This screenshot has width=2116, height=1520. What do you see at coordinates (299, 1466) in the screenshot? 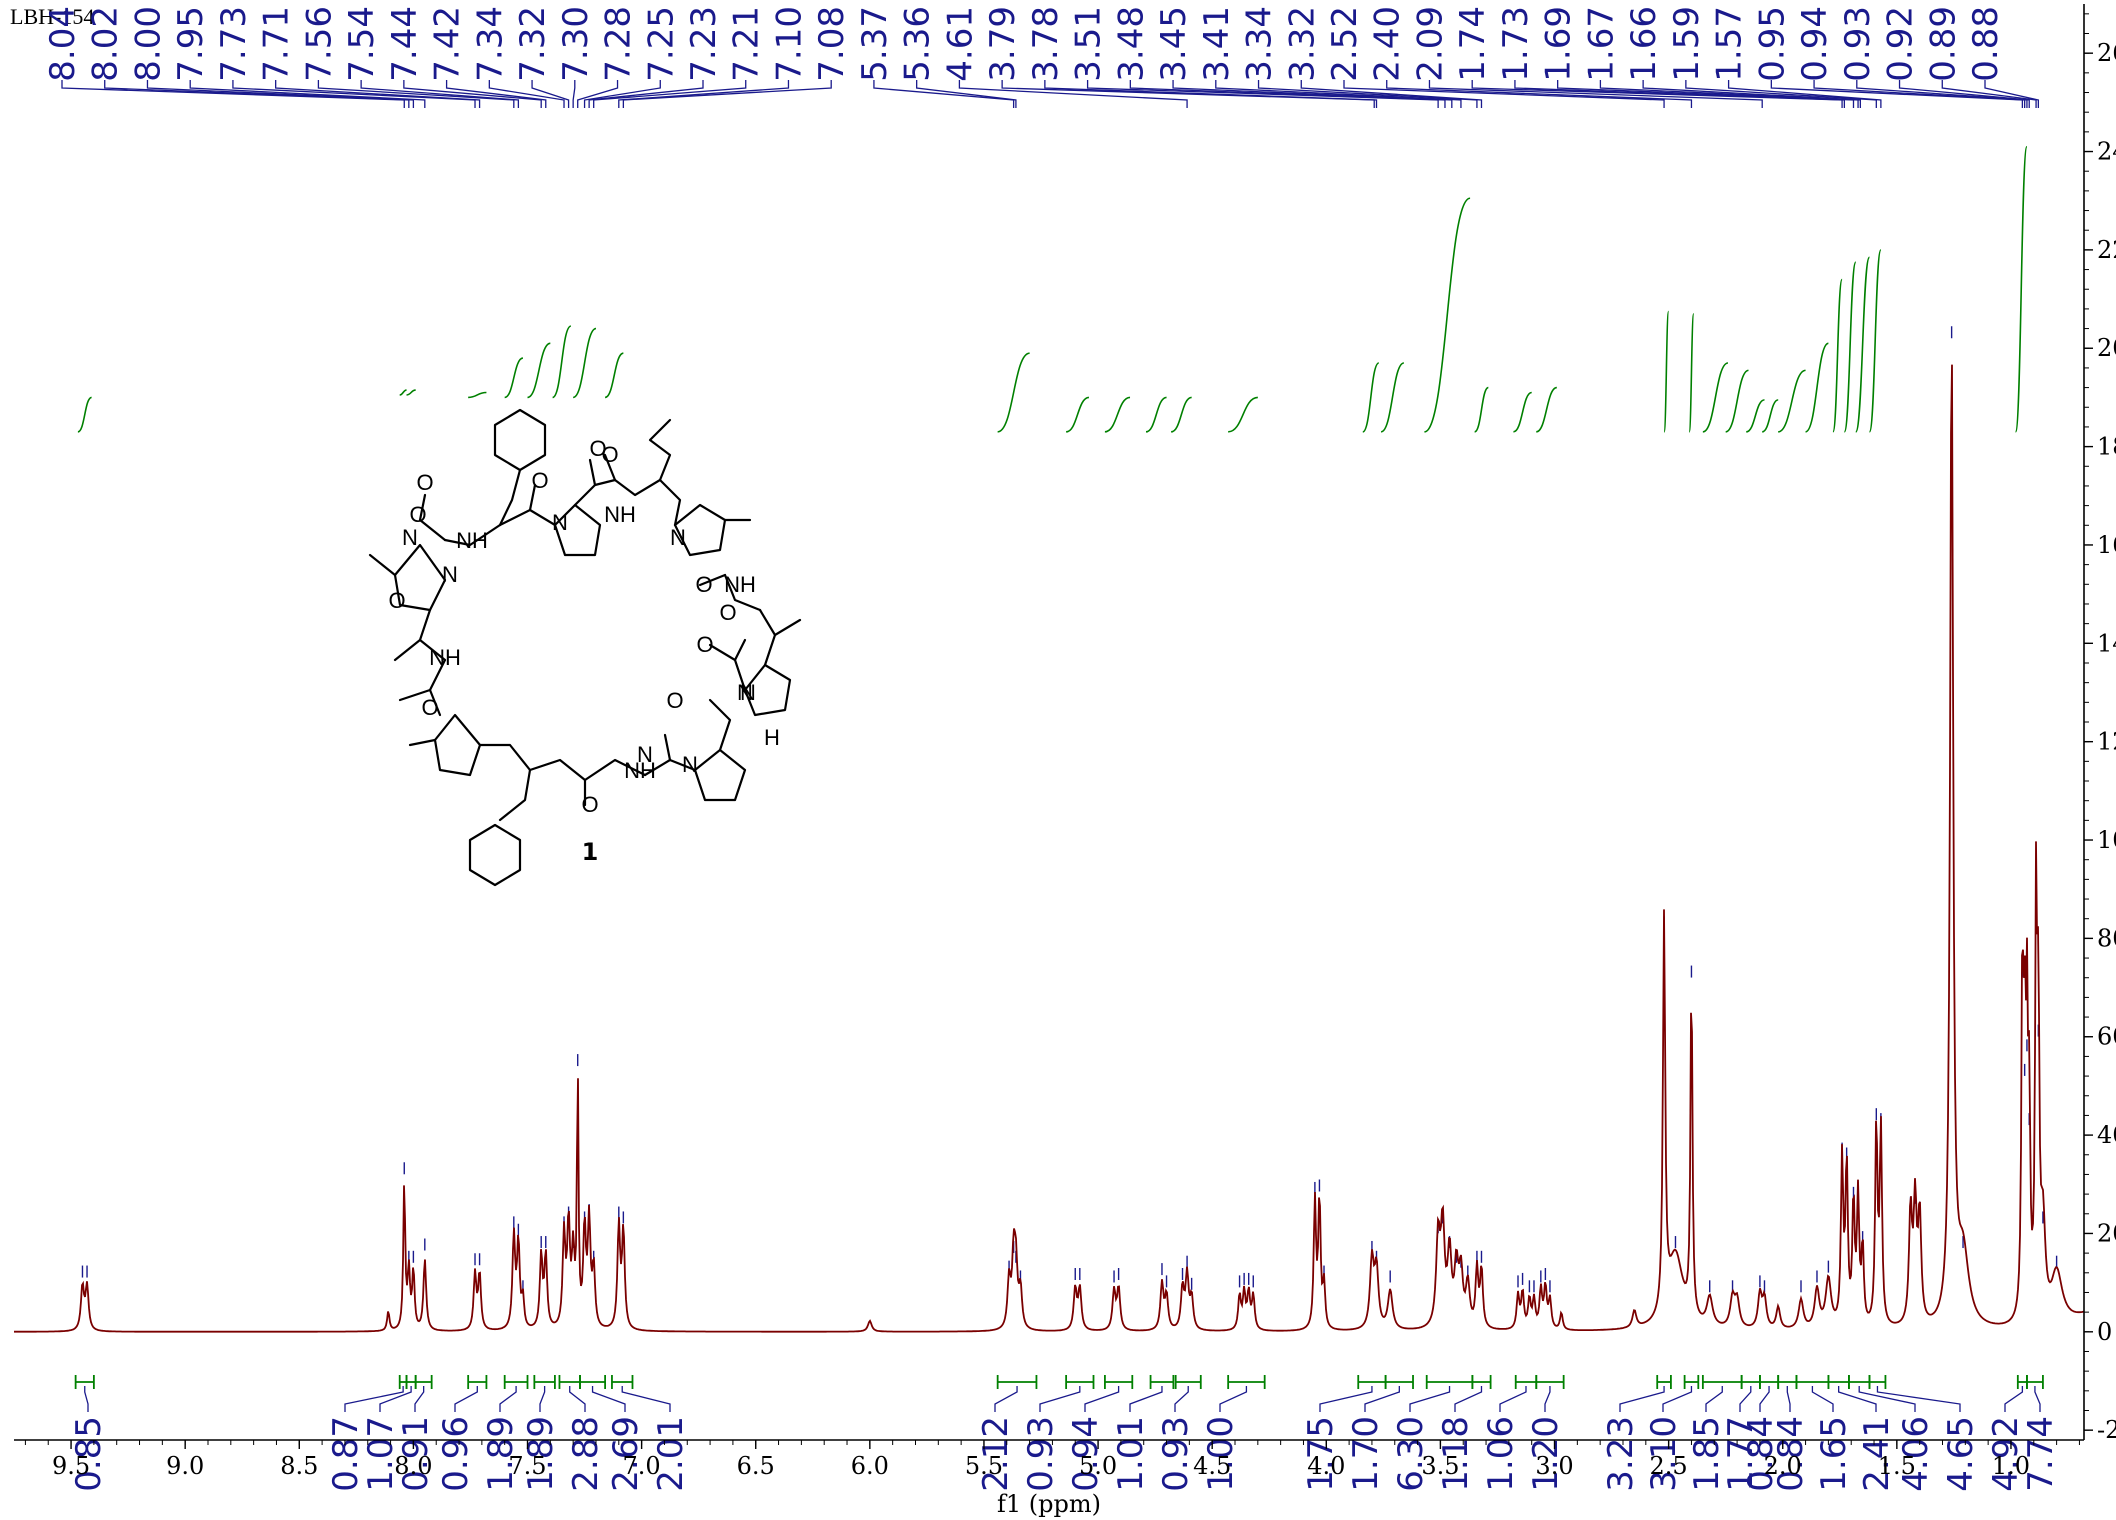
I see `x-tick-label: 8.5` at bounding box center [299, 1466].